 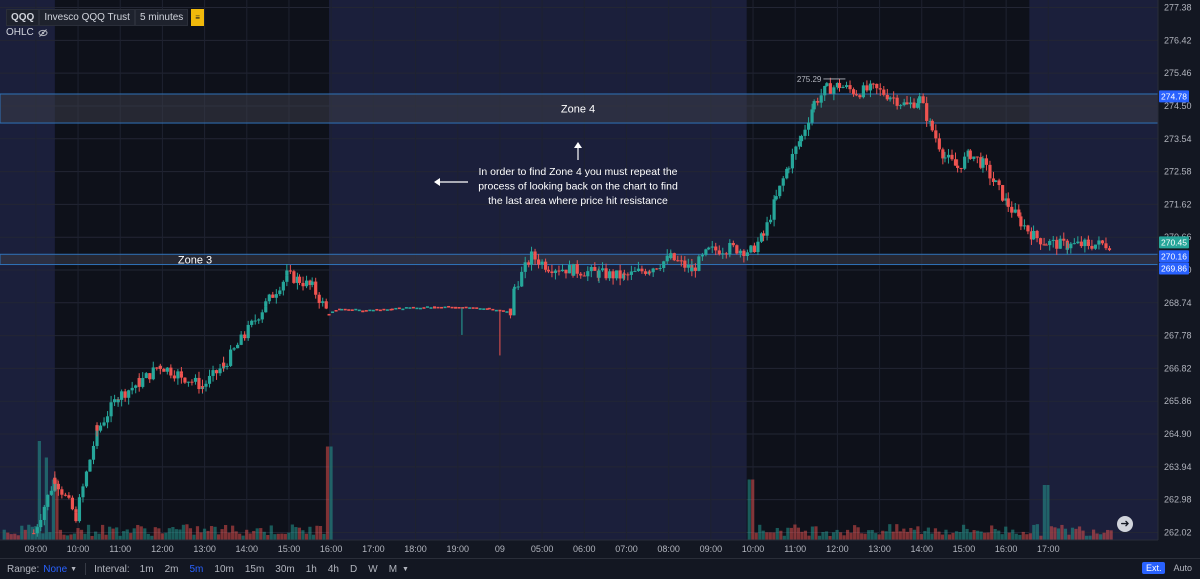 I want to click on auto-scale-button: Auto, so click(x=1182, y=568).